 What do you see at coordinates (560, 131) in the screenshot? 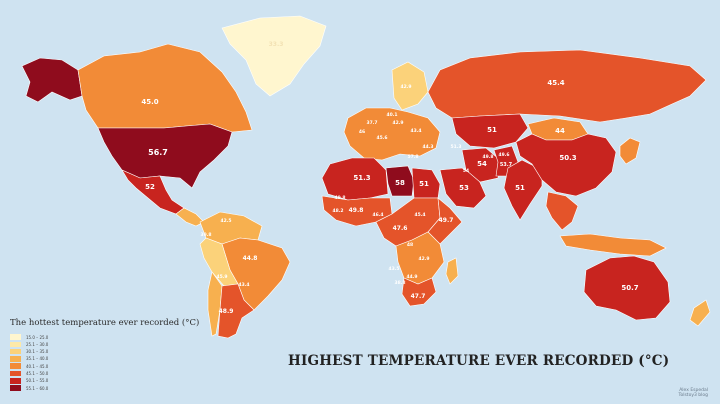
I see `label-mongolia: 44` at bounding box center [560, 131].